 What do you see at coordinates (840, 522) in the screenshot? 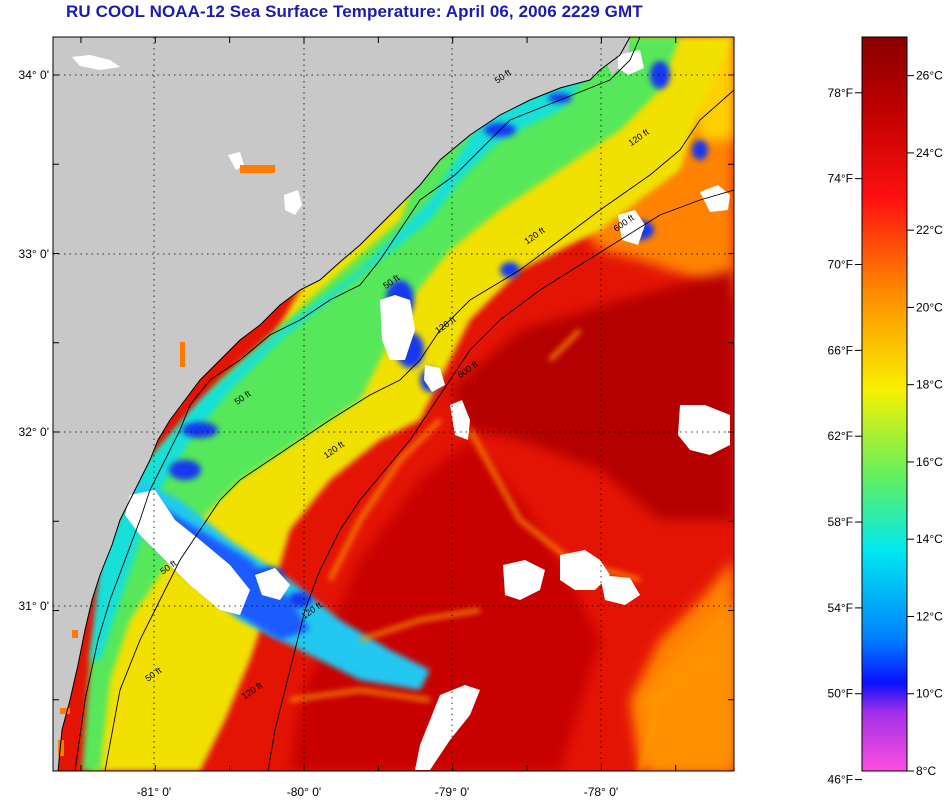
I see `fahrenheit-label: 58°F` at bounding box center [840, 522].